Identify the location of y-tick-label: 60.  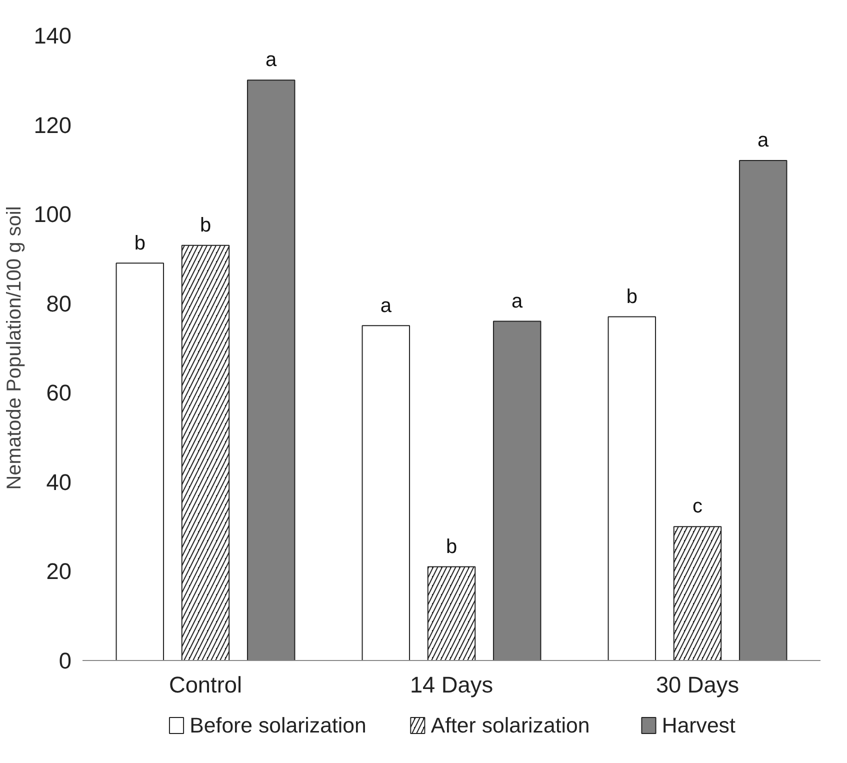
(59, 393).